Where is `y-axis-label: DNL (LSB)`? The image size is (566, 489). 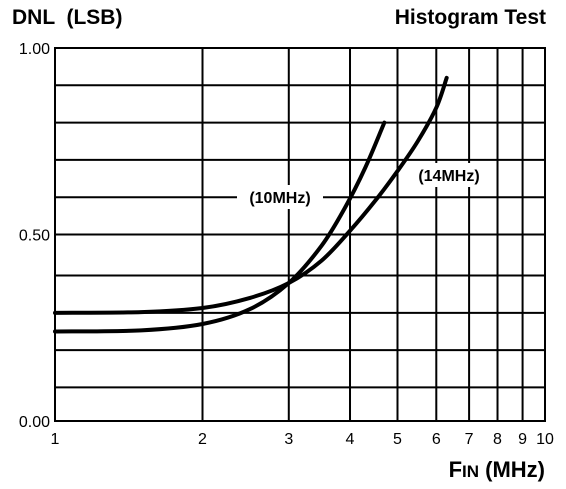
y-axis-label: DNL (LSB) is located at coordinates (67, 17).